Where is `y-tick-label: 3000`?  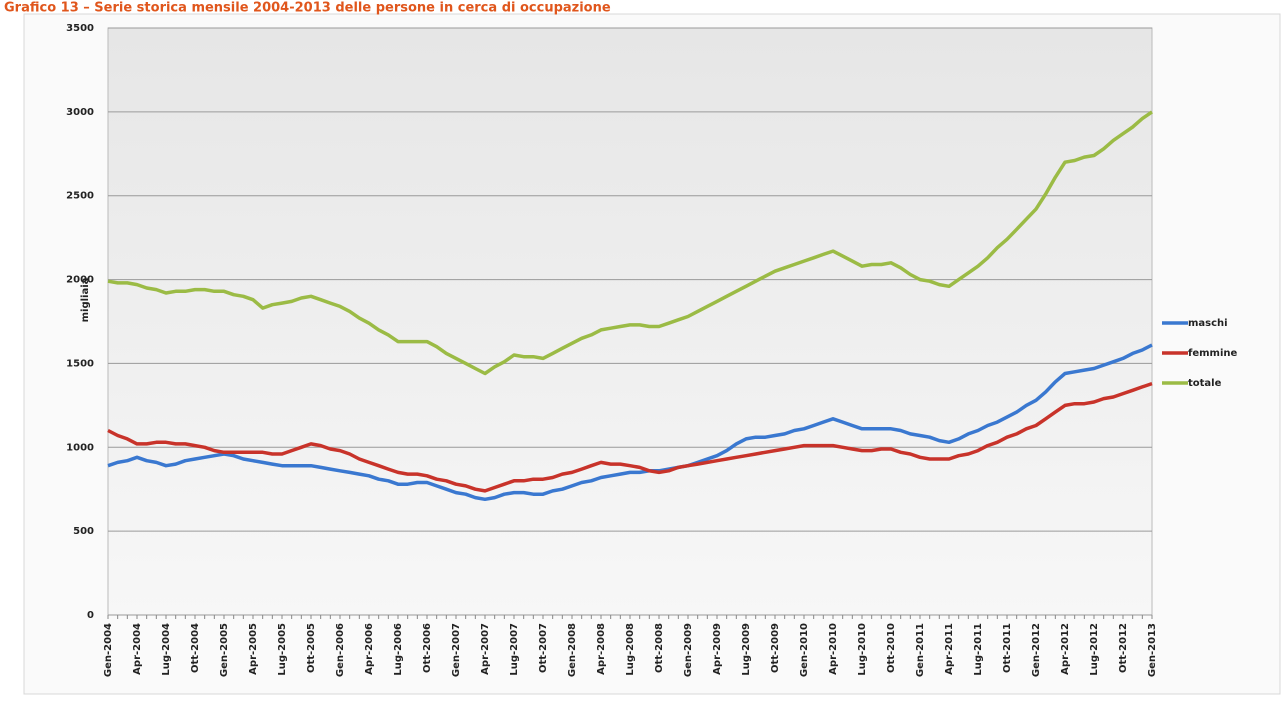
y-tick-label: 3000 is located at coordinates (80, 112).